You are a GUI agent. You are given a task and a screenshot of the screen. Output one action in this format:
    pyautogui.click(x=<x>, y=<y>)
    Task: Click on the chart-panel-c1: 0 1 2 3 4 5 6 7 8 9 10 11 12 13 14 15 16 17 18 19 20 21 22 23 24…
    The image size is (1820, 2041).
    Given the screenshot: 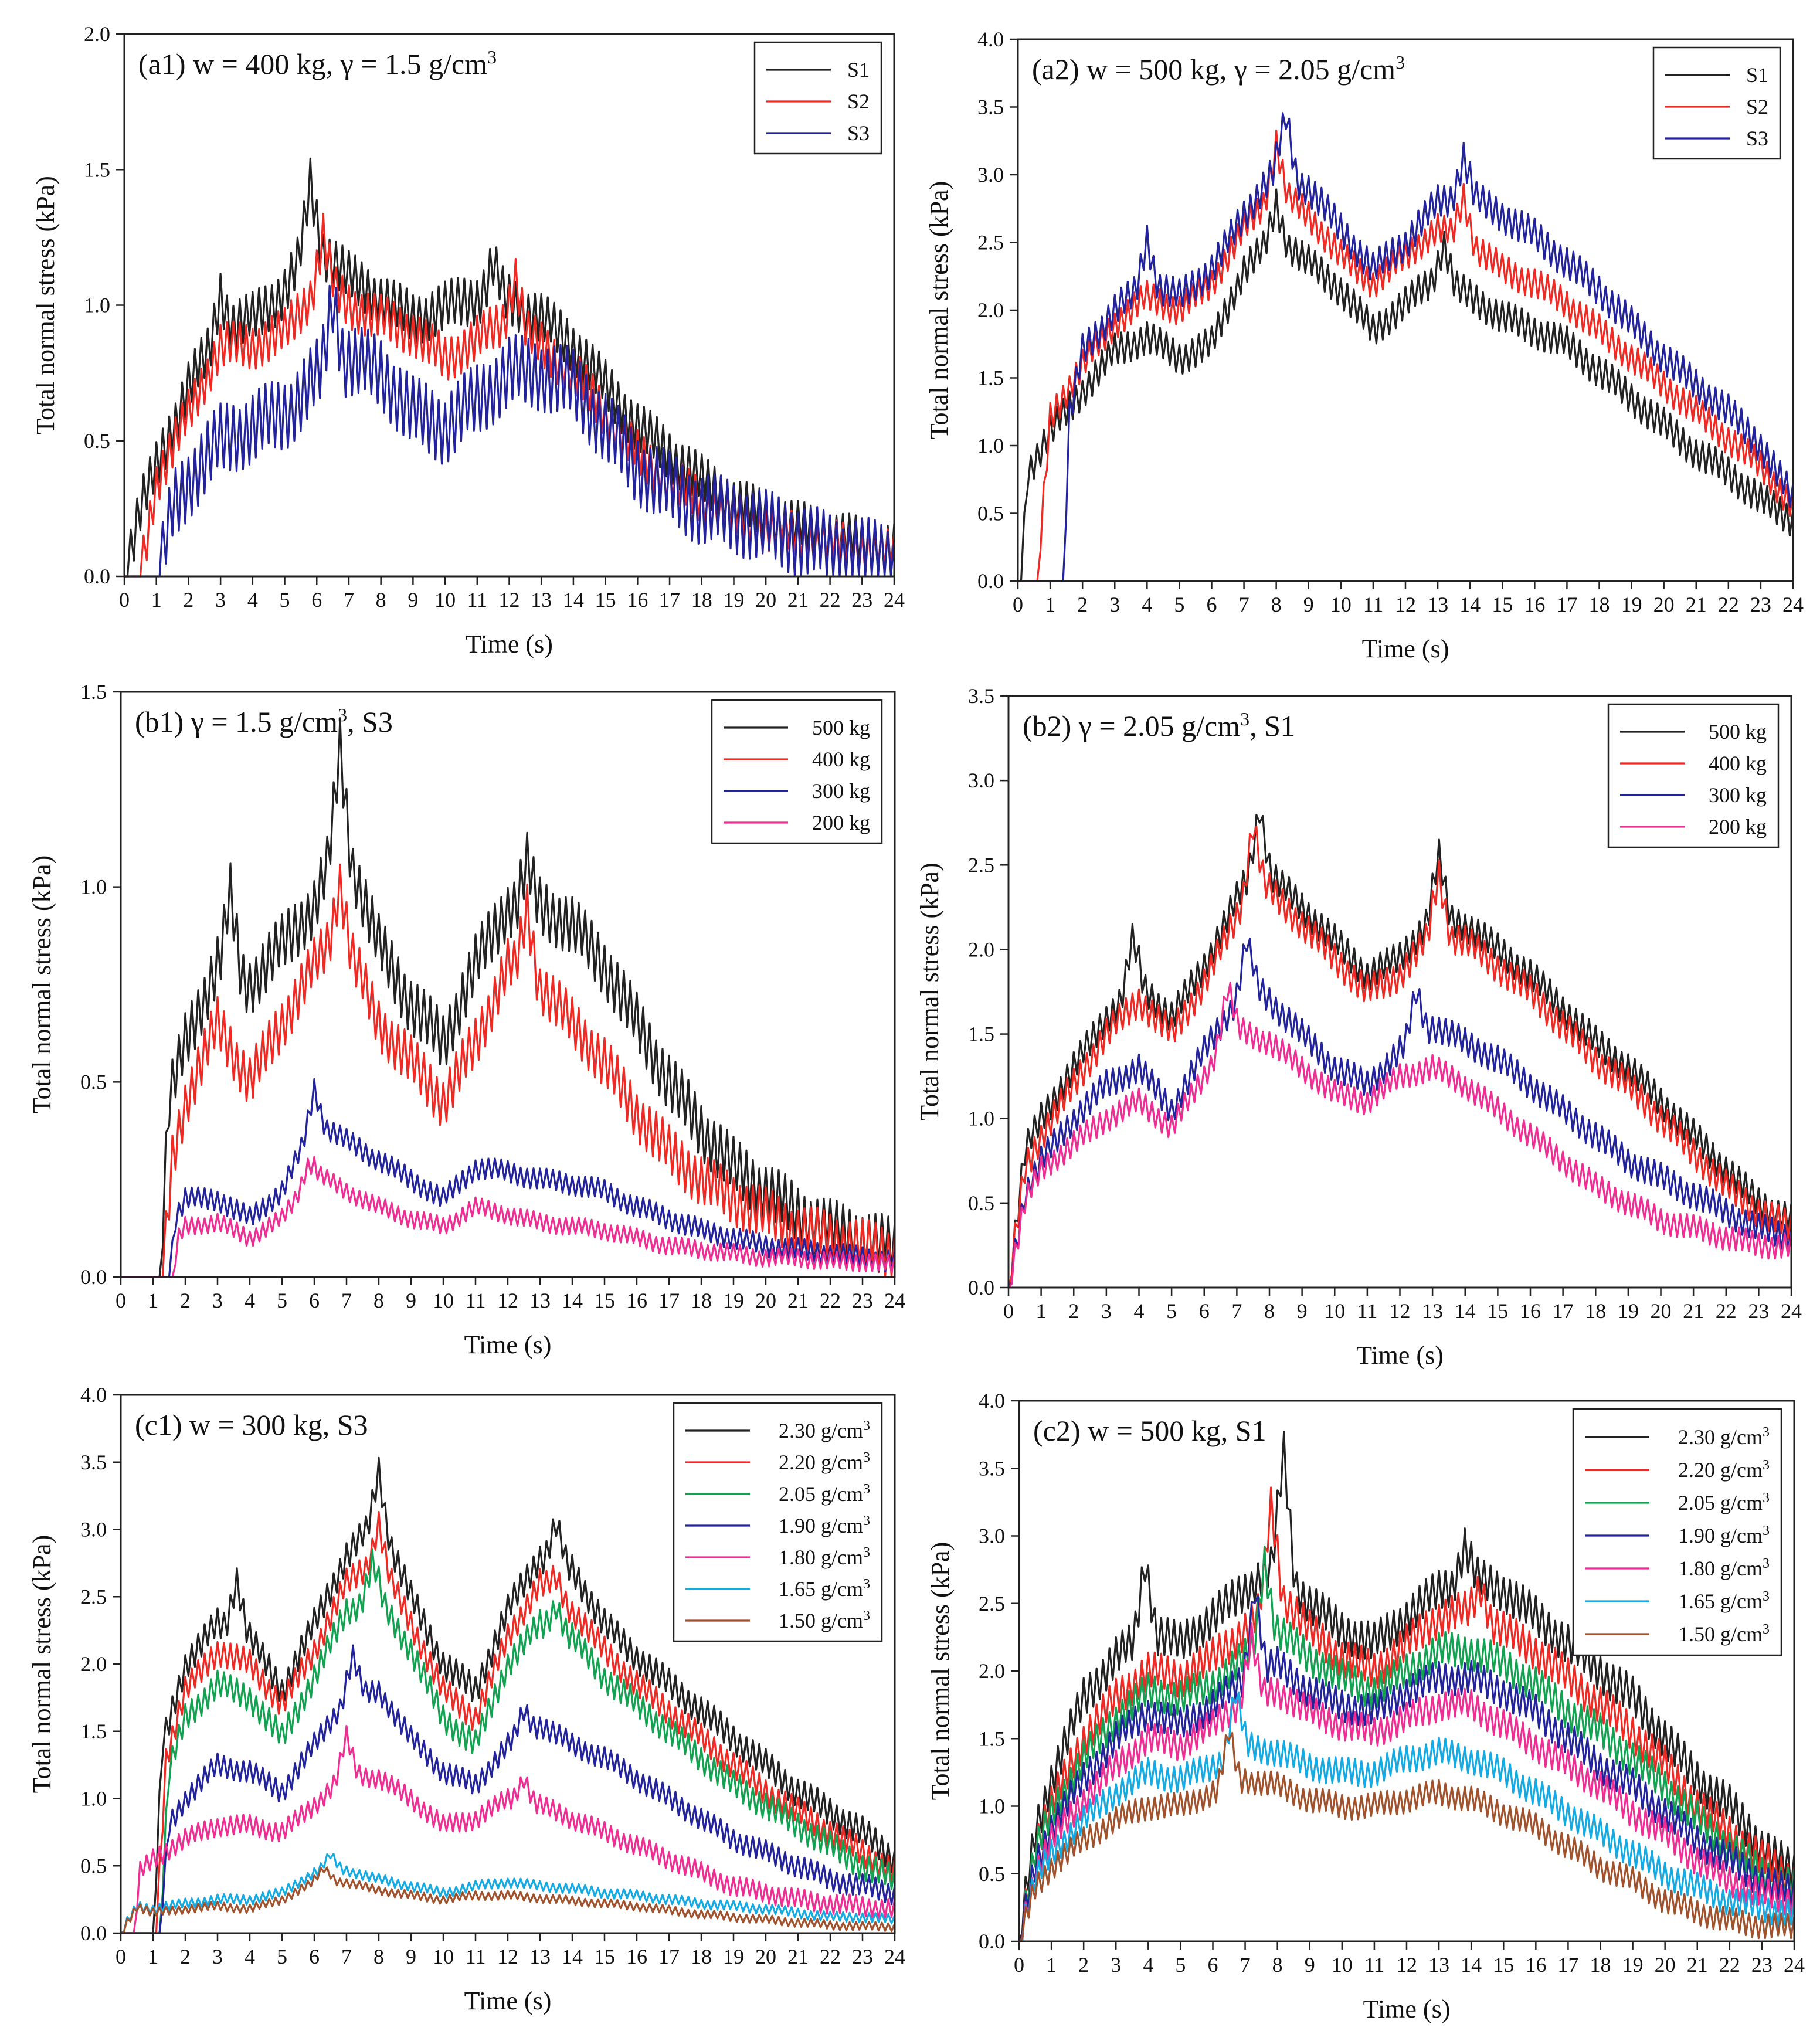 What is the action you would take?
    pyautogui.click(x=466, y=1699)
    